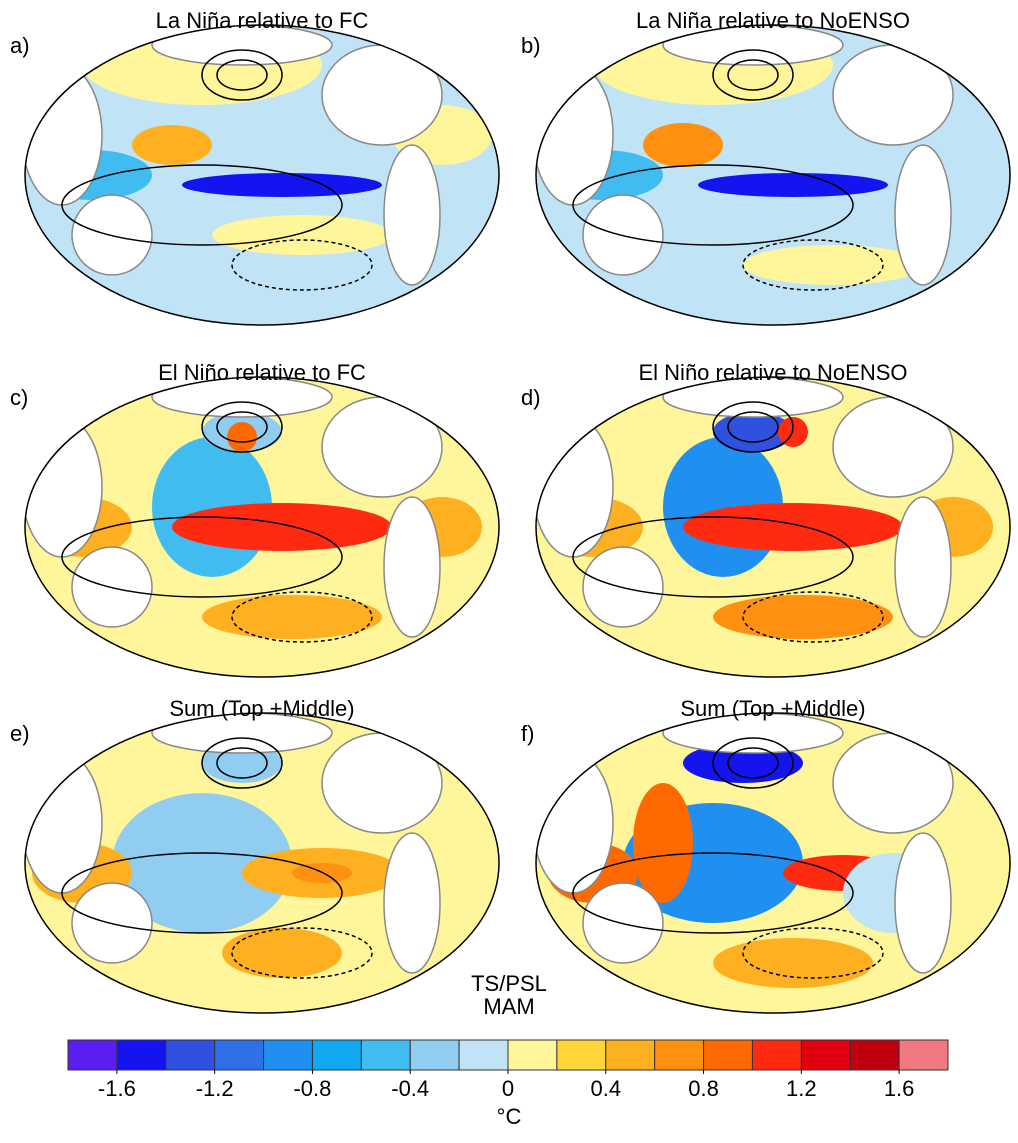 The image size is (1018, 1143). I want to click on colorbar-tick-label: -0.4, so click(410, 1088).